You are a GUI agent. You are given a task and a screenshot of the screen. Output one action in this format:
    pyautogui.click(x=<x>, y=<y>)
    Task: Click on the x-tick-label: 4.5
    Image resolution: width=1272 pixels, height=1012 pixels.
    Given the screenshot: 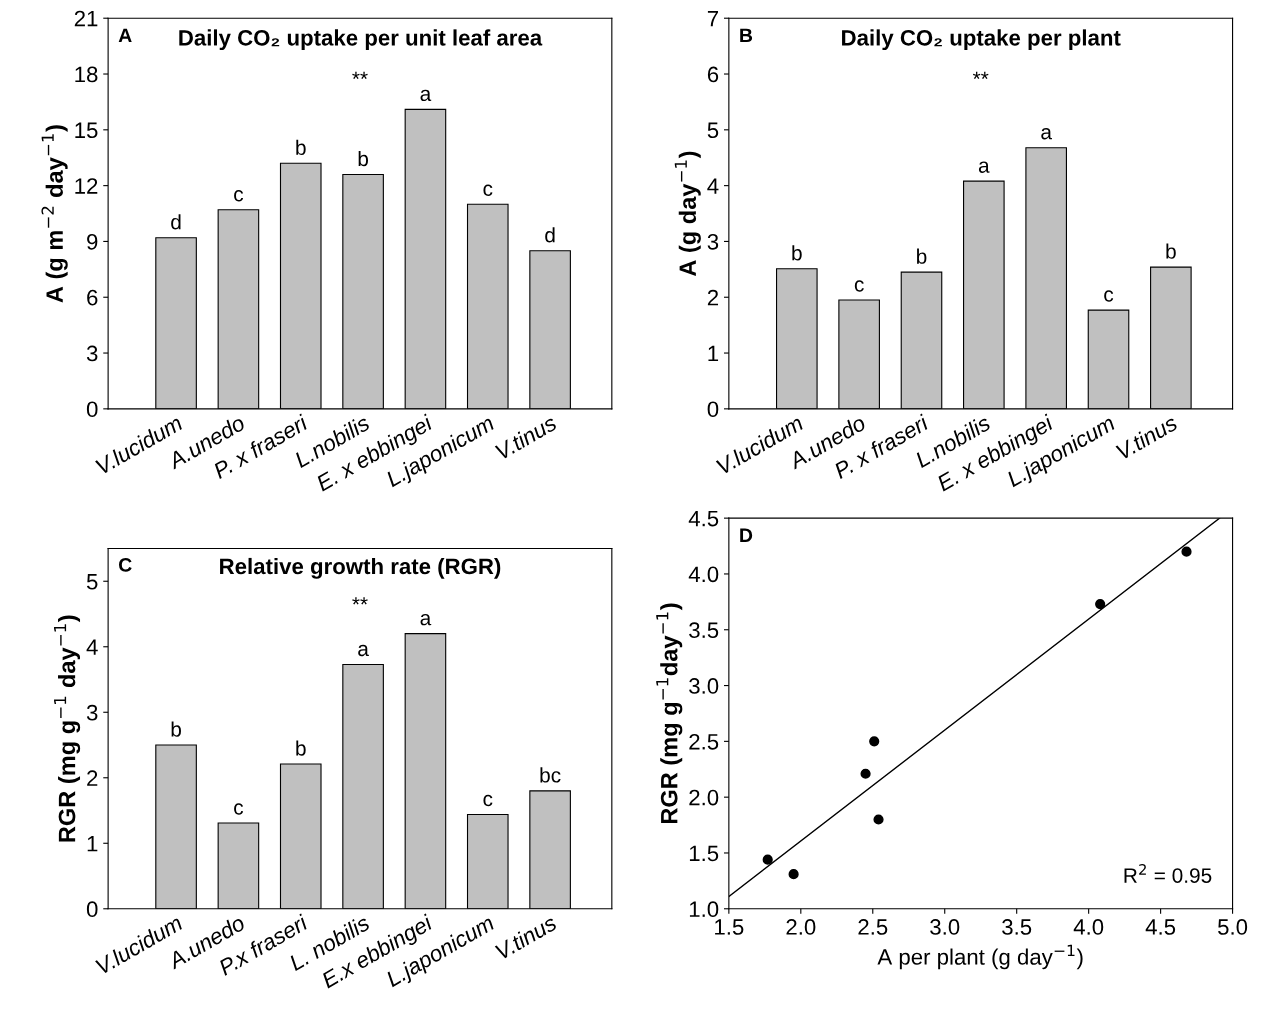 What is the action you would take?
    pyautogui.click(x=1160, y=927)
    